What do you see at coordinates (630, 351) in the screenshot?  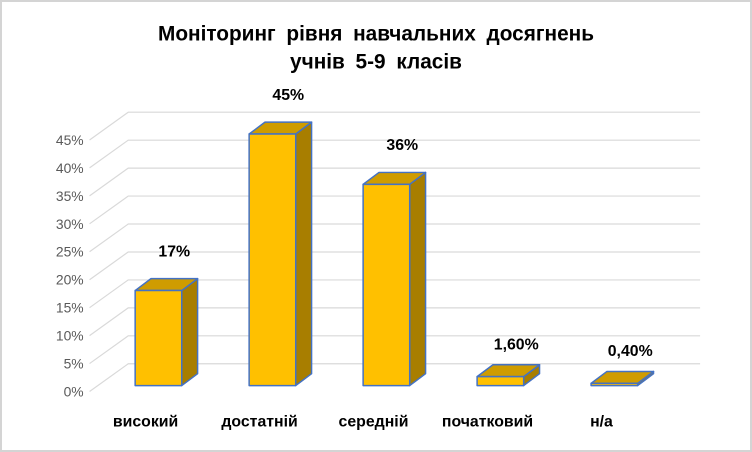 I see `bar-data-label: 0,40%` at bounding box center [630, 351].